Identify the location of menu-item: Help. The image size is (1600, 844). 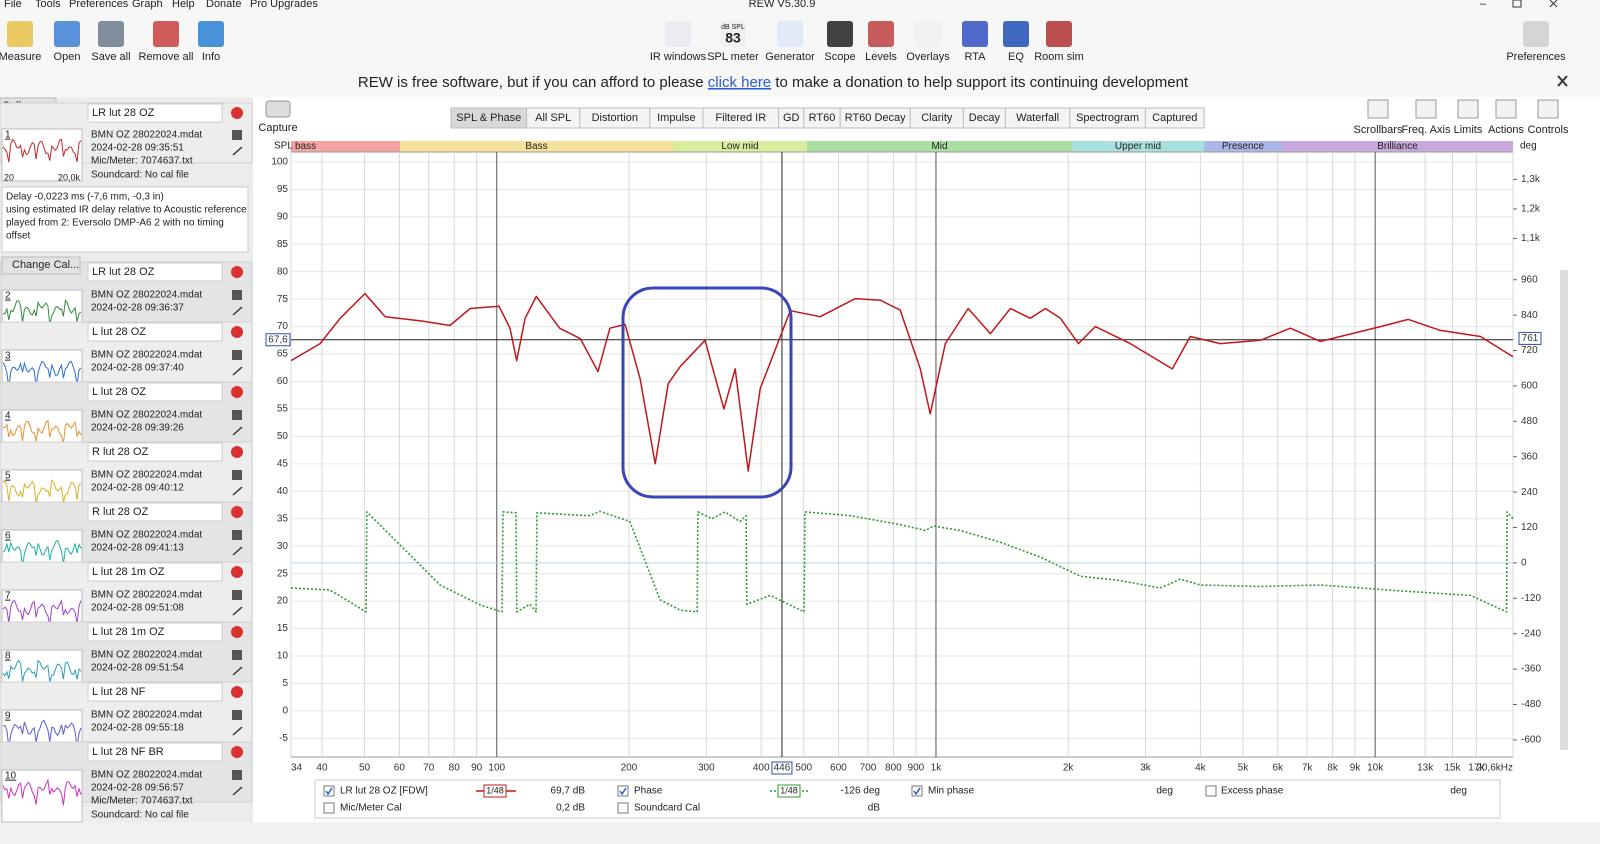
(183, 5).